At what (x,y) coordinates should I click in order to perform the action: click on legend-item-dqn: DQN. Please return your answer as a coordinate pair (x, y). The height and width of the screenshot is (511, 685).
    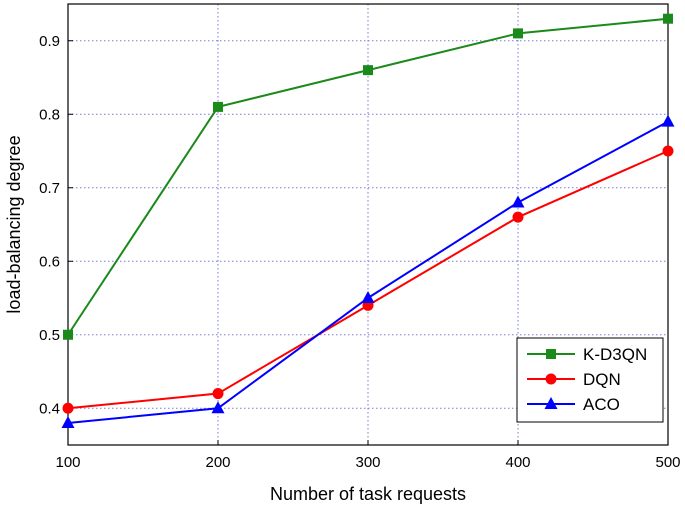
    Looking at the image, I should click on (574, 379).